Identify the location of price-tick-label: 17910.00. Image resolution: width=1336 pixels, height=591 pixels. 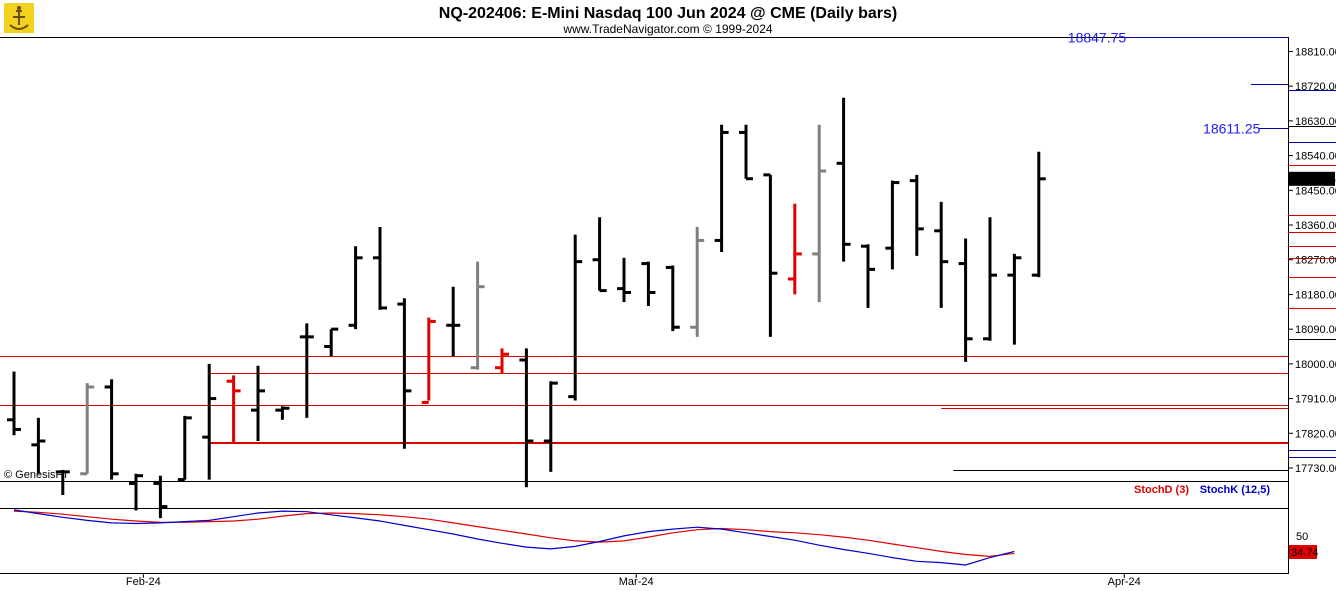
(1315, 400).